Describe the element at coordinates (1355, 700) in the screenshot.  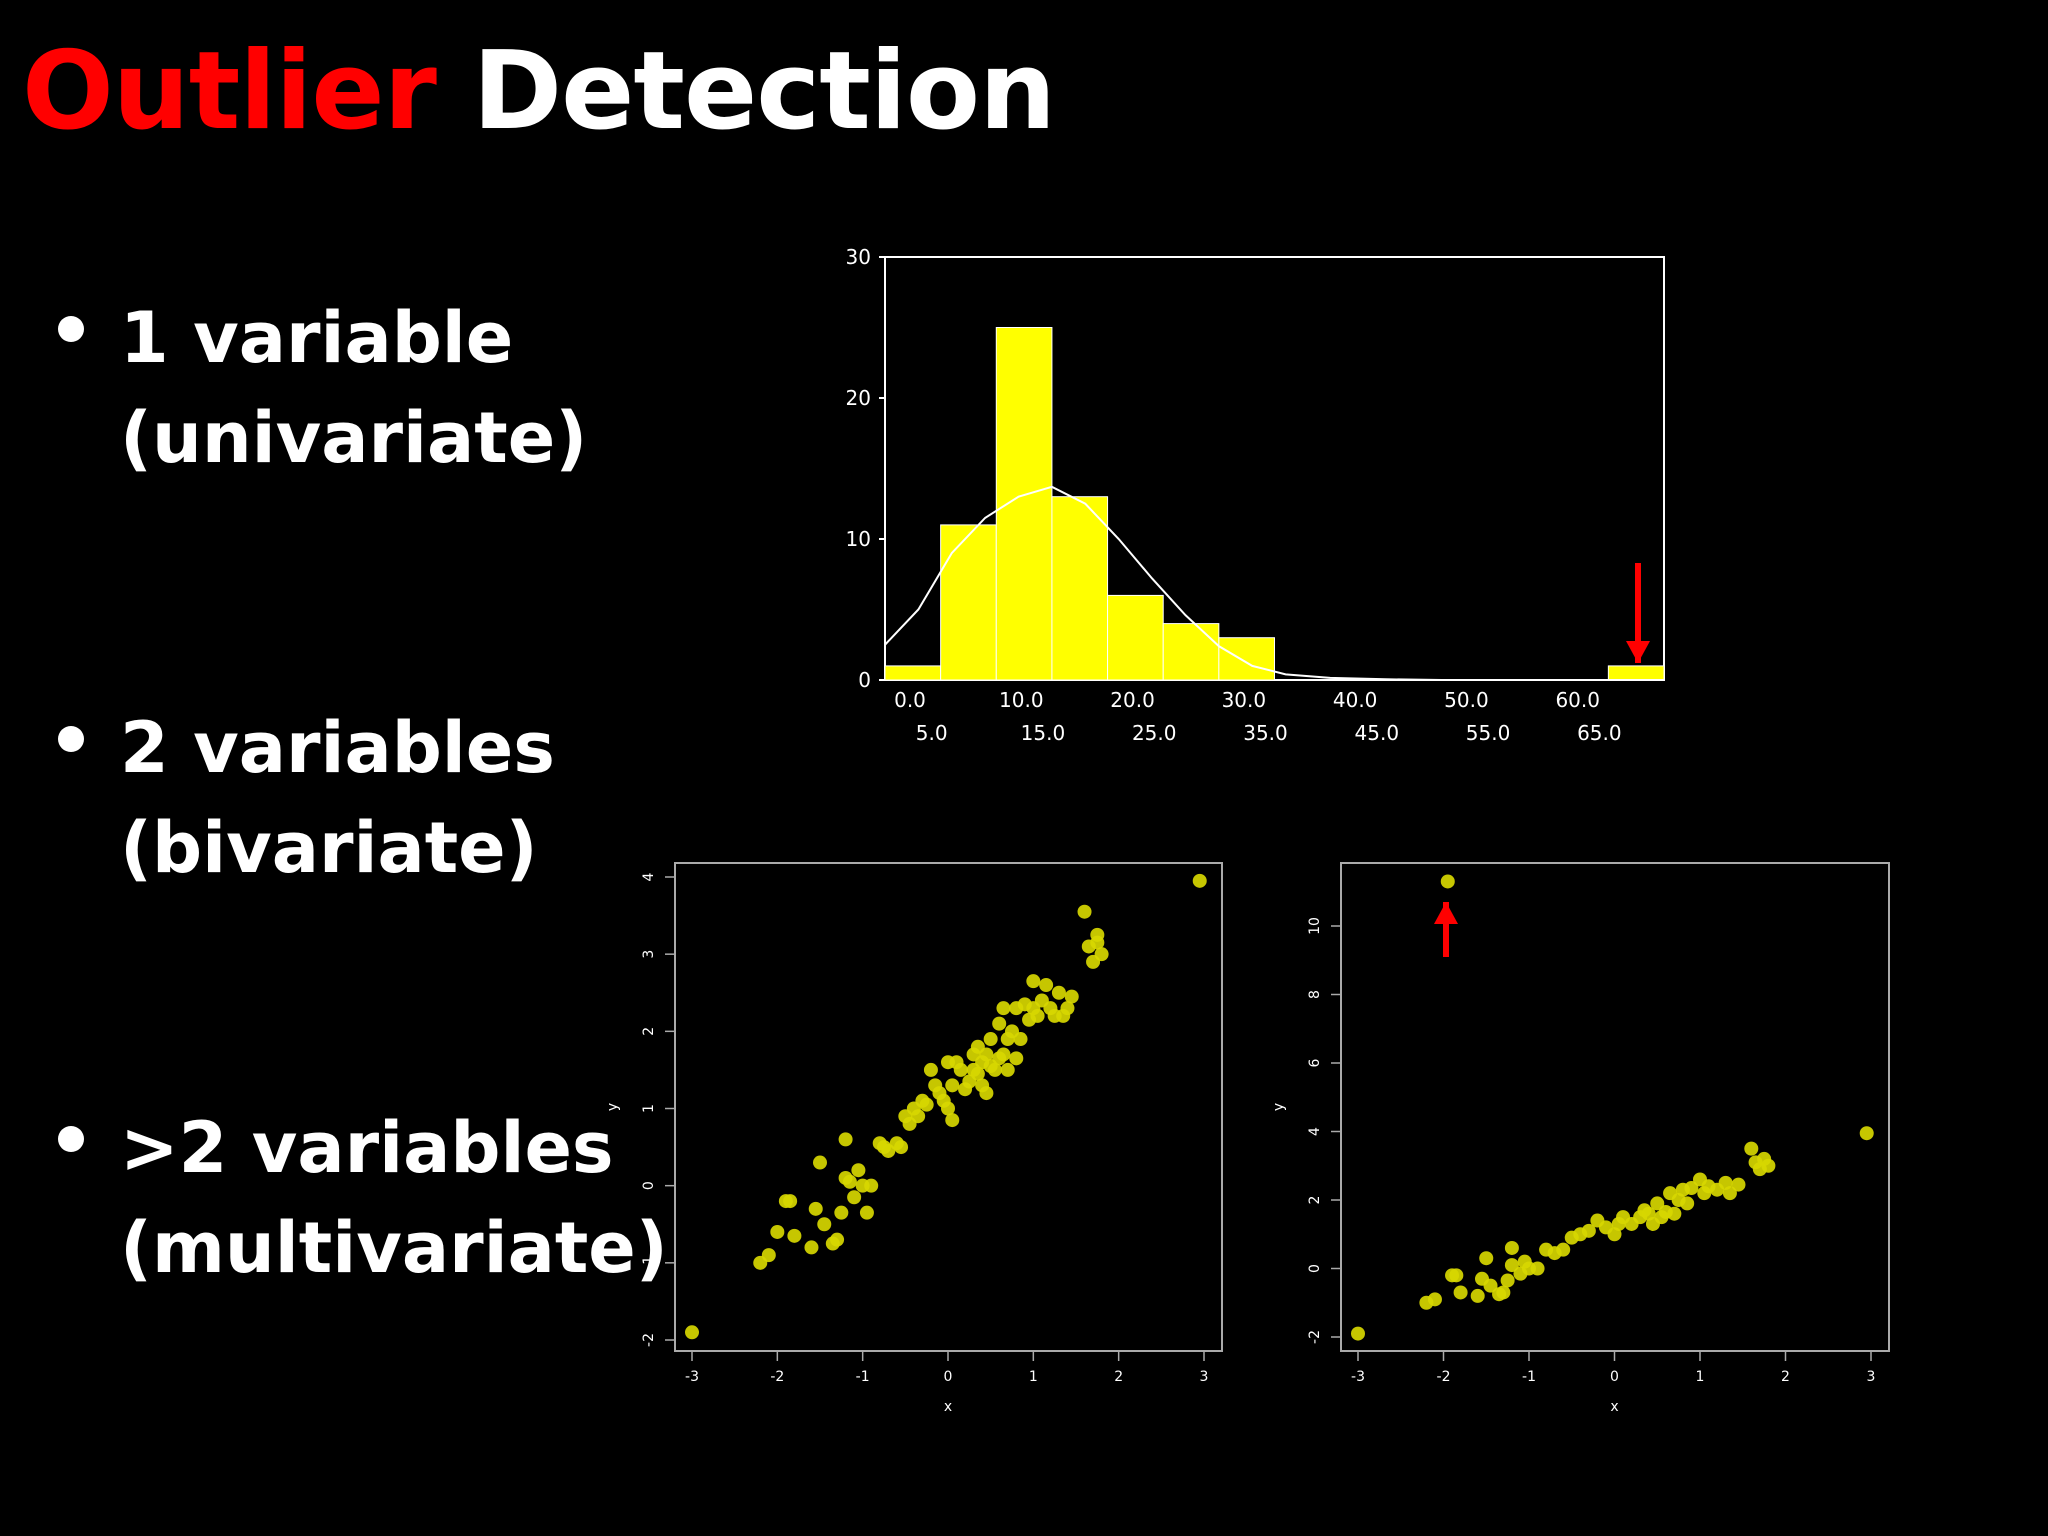
I see `x-tick-label: 40.0` at that location.